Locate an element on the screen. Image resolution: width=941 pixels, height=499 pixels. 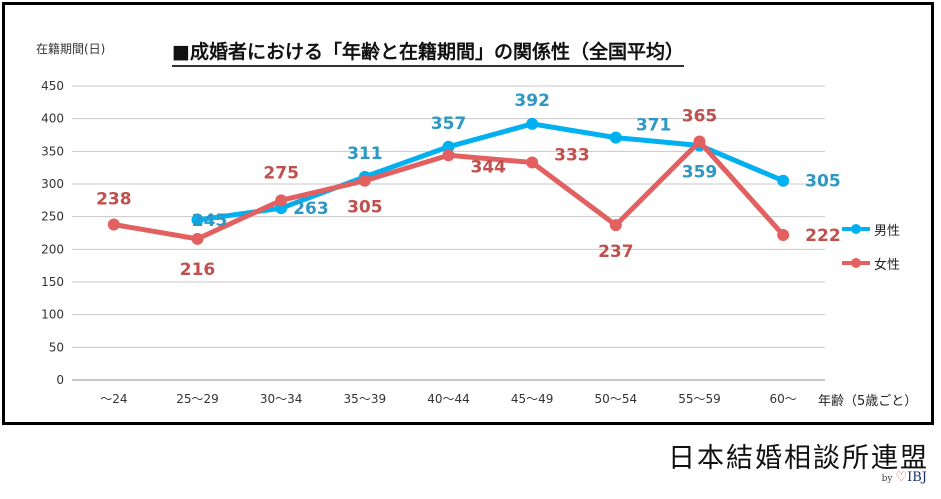
y-tick-label: 200 is located at coordinates (52, 249).